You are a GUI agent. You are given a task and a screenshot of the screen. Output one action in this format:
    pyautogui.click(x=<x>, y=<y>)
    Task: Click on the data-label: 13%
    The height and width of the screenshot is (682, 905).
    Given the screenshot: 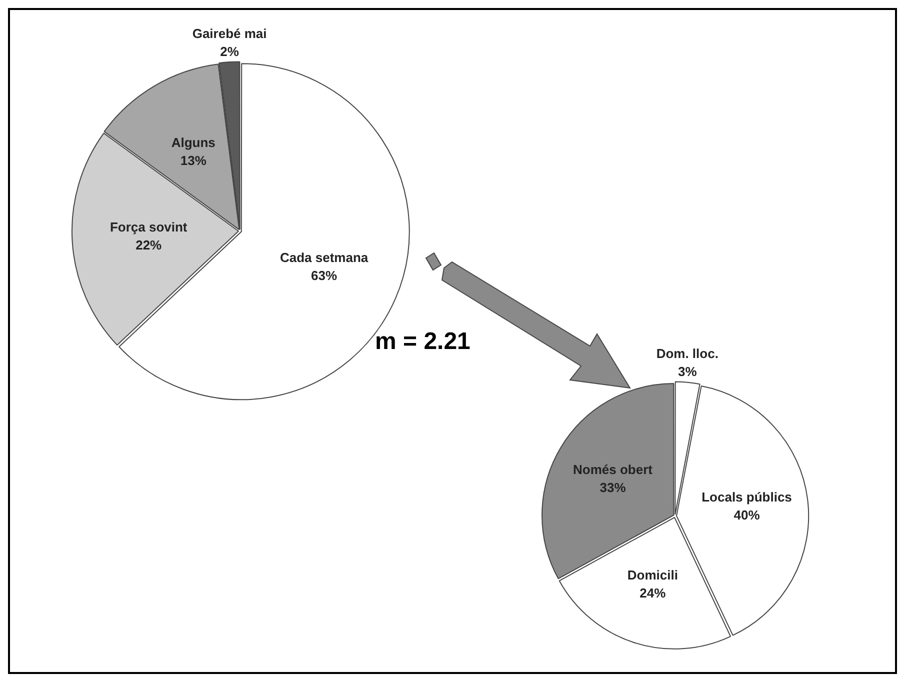 What is the action you would take?
    pyautogui.click(x=193, y=160)
    